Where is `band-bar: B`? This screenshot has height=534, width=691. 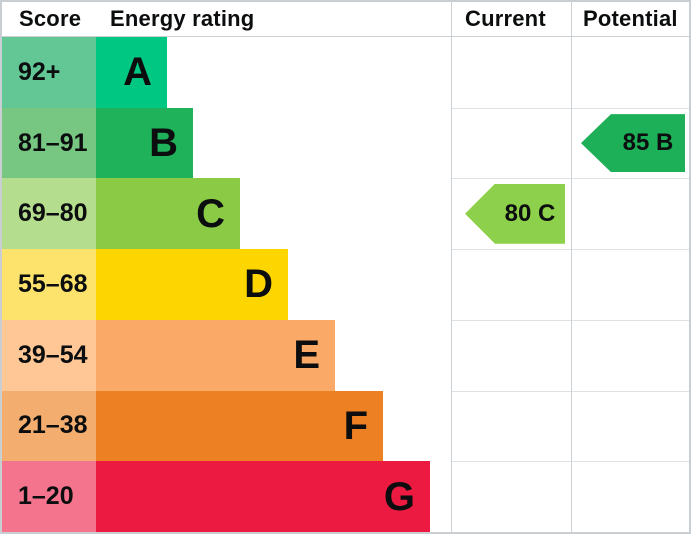
band-bar: B is located at coordinates (144, 143).